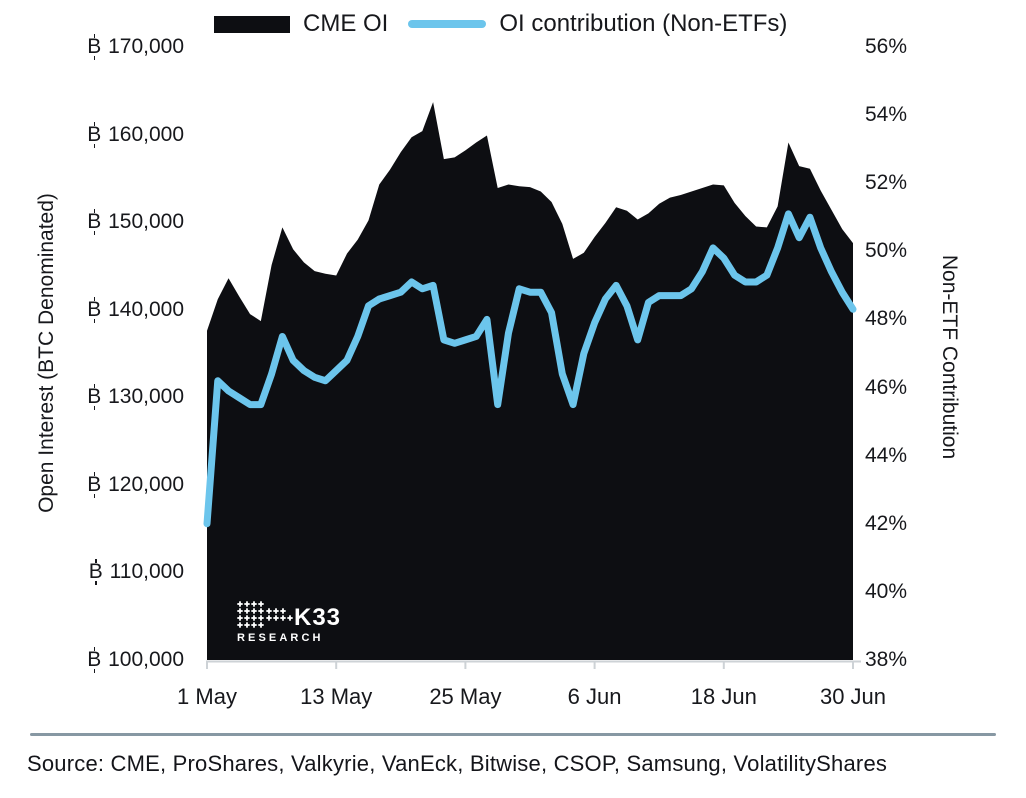 This screenshot has width=1026, height=798. What do you see at coordinates (886, 251) in the screenshot?
I see `right-axis-tick-label: 50%` at bounding box center [886, 251].